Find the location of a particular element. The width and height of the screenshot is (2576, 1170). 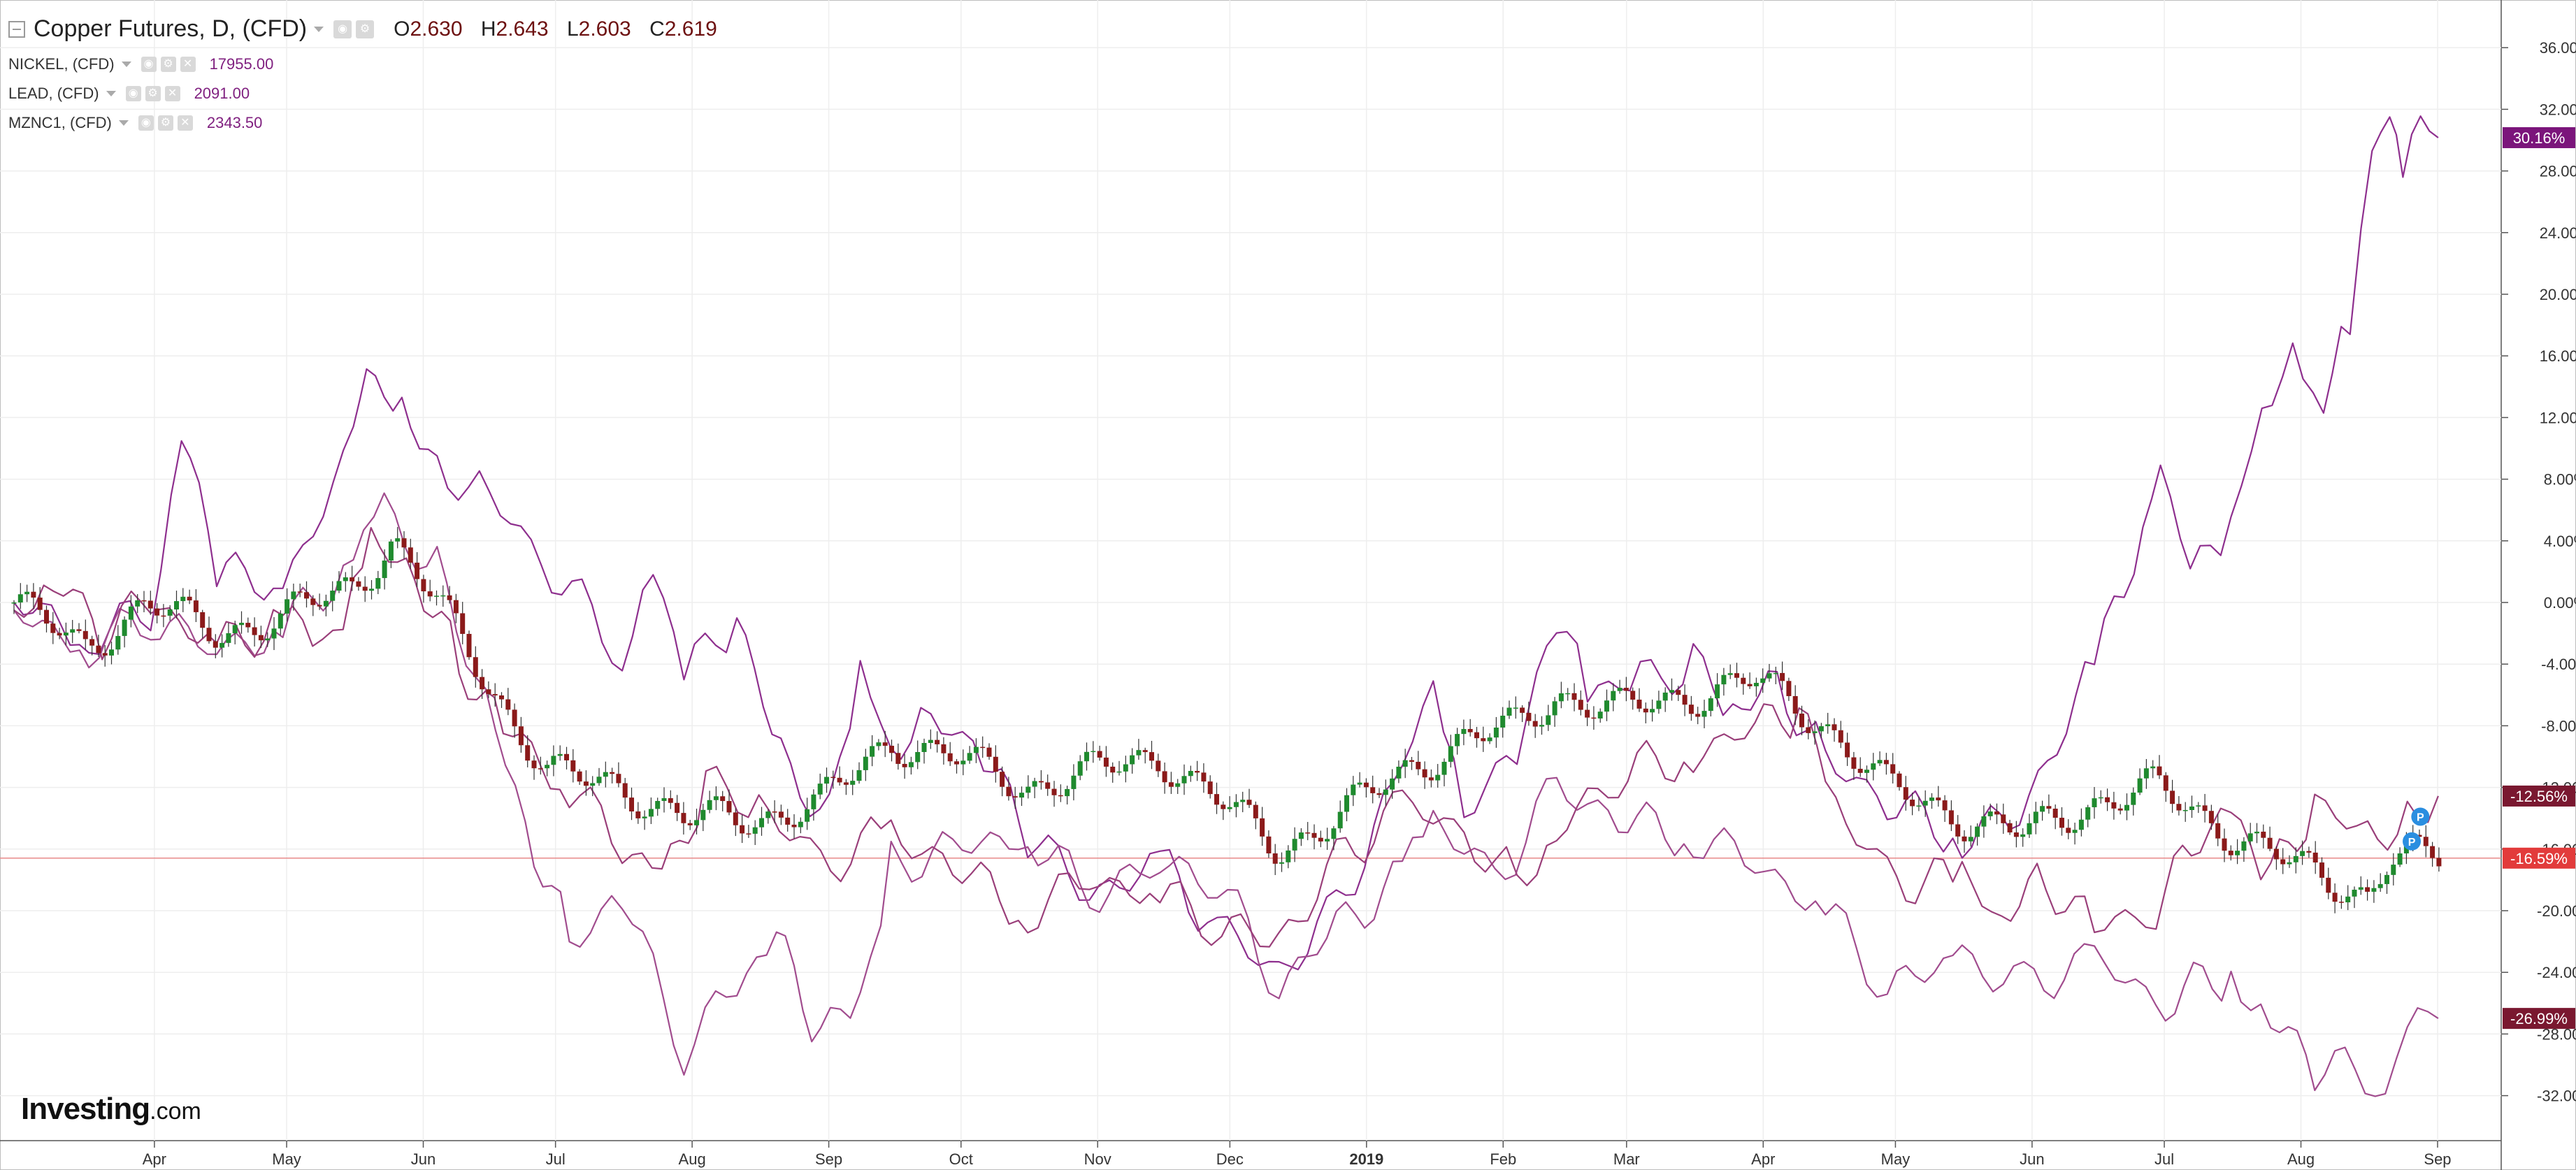

last-label-lead-bg is located at coordinates (2539, 1019).